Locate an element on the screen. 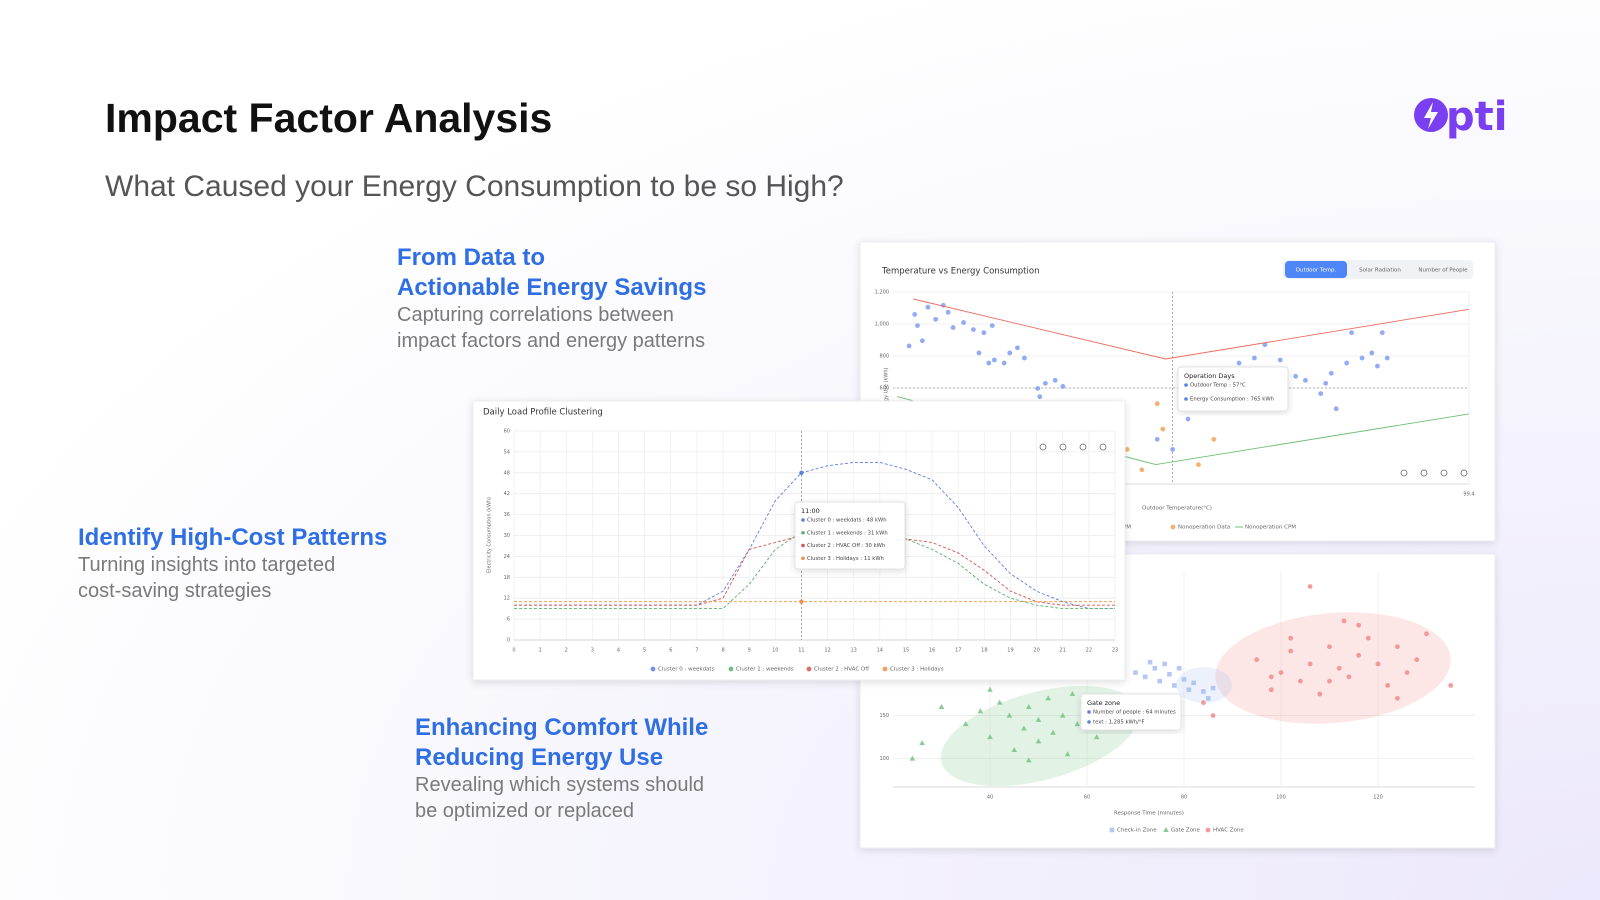 Image resolution: width=1600 pixels, height=900 pixels. tab: Outdoor Temp. is located at coordinates (1316, 269).